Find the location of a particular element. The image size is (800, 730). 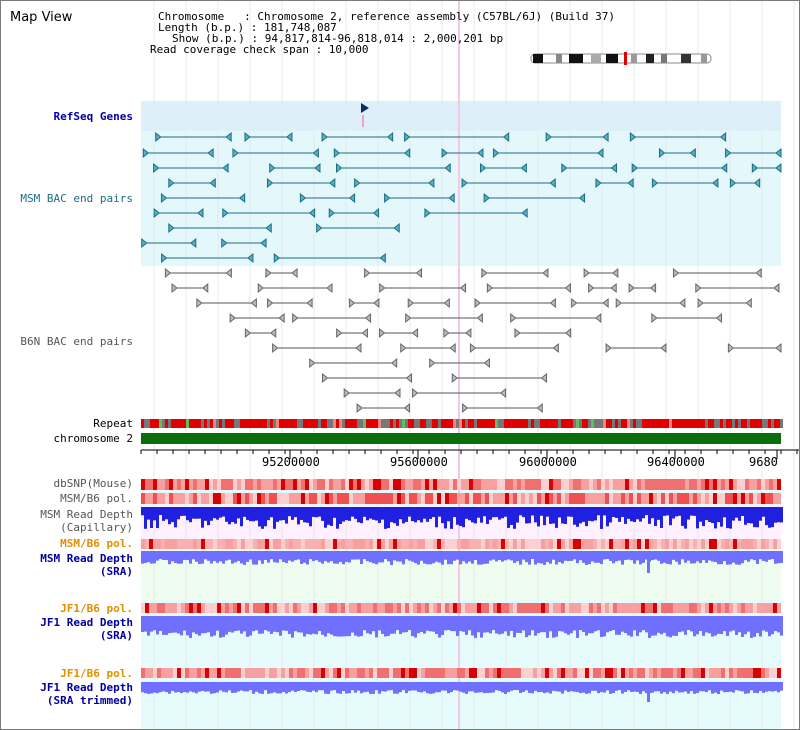

track-label-refseq-genes: RefSeq Genes is located at coordinates (93, 116).